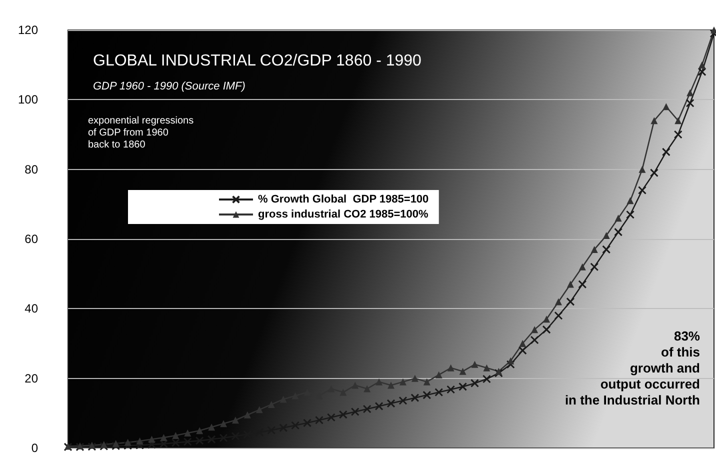 This screenshot has width=716, height=456. I want to click on y-tick-label: 20, so click(31, 378).